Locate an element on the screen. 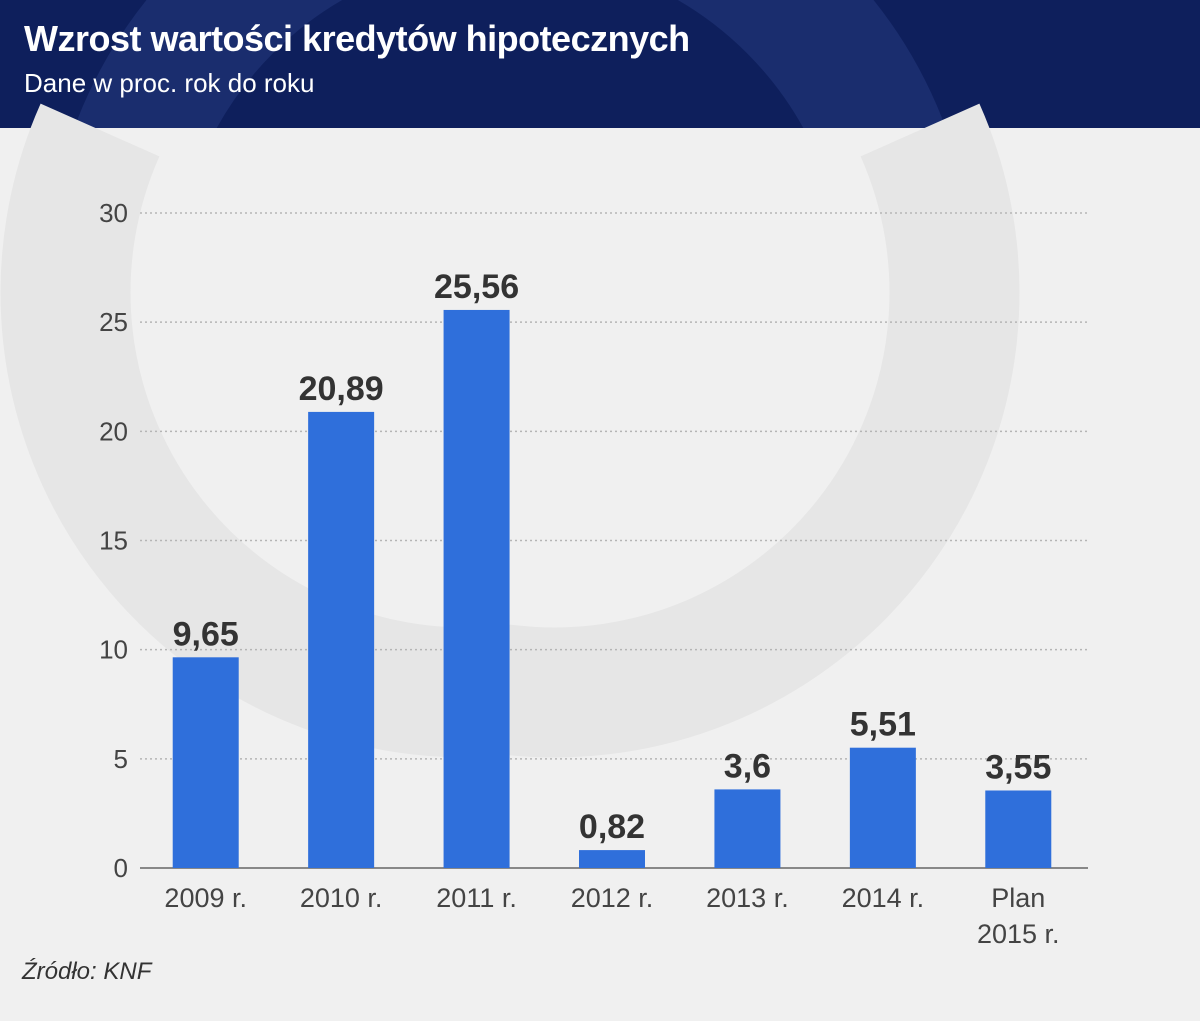 The image size is (1200, 1021). y-tick-label: 5 is located at coordinates (121, 759).